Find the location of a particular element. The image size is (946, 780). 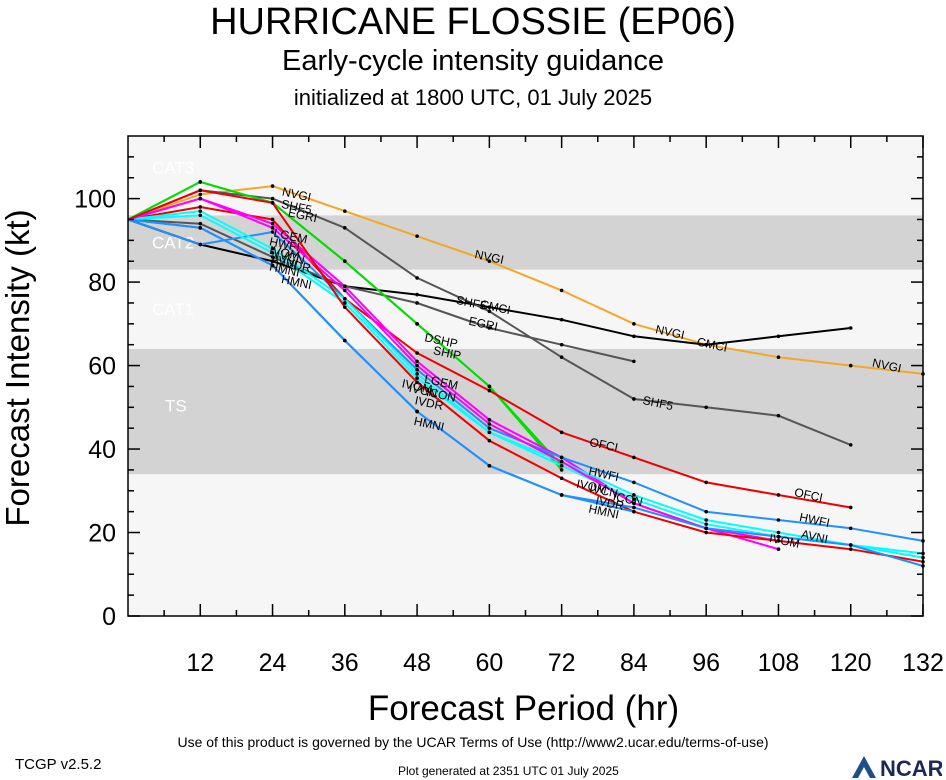

chart-title: HURRICANE FLOSSIE (EP06) is located at coordinates (473, 22).